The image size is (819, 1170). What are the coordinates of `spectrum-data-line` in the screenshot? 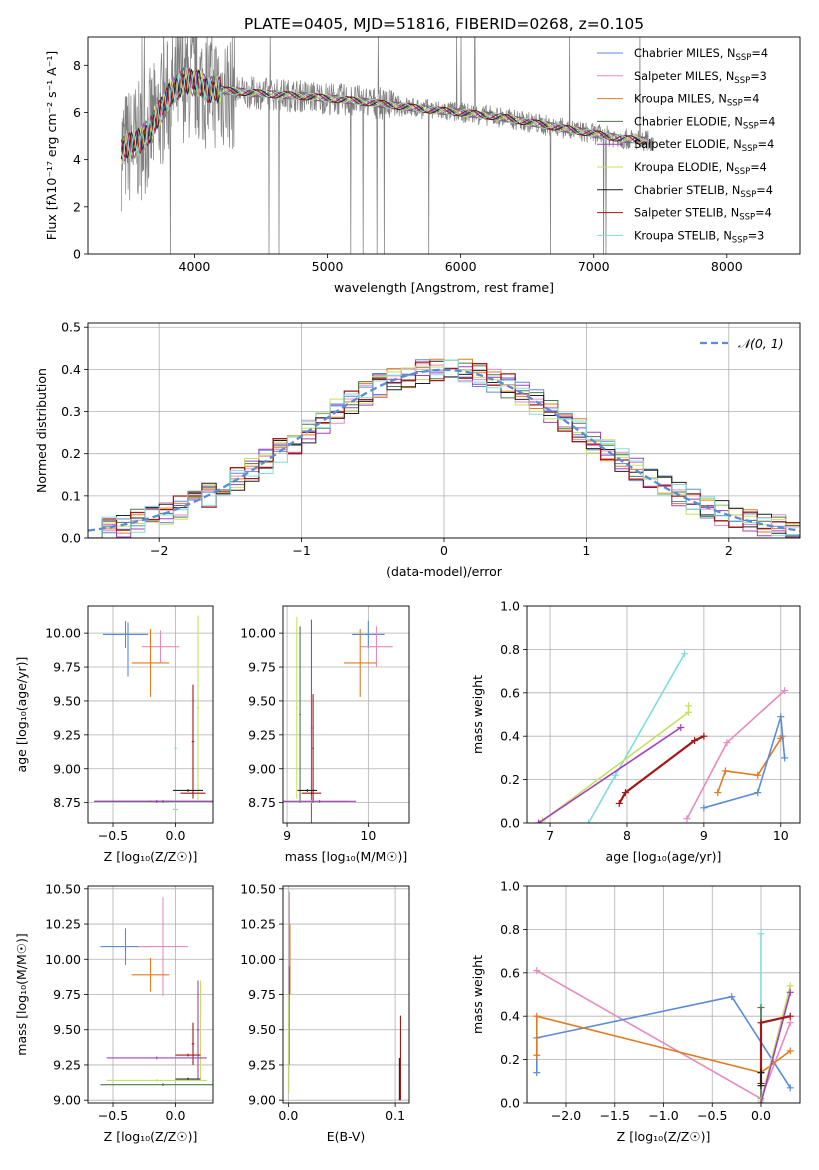 It's located at (387, 145).